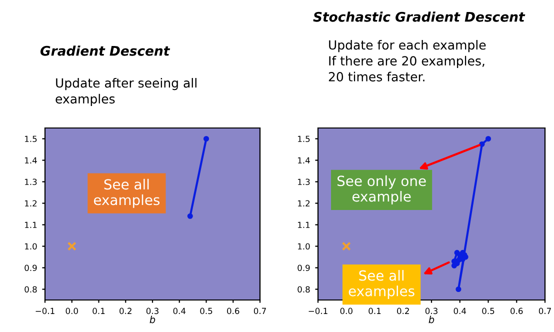  I want to click on chart-title: Stochastic Gradient Descent, so click(419, 17).